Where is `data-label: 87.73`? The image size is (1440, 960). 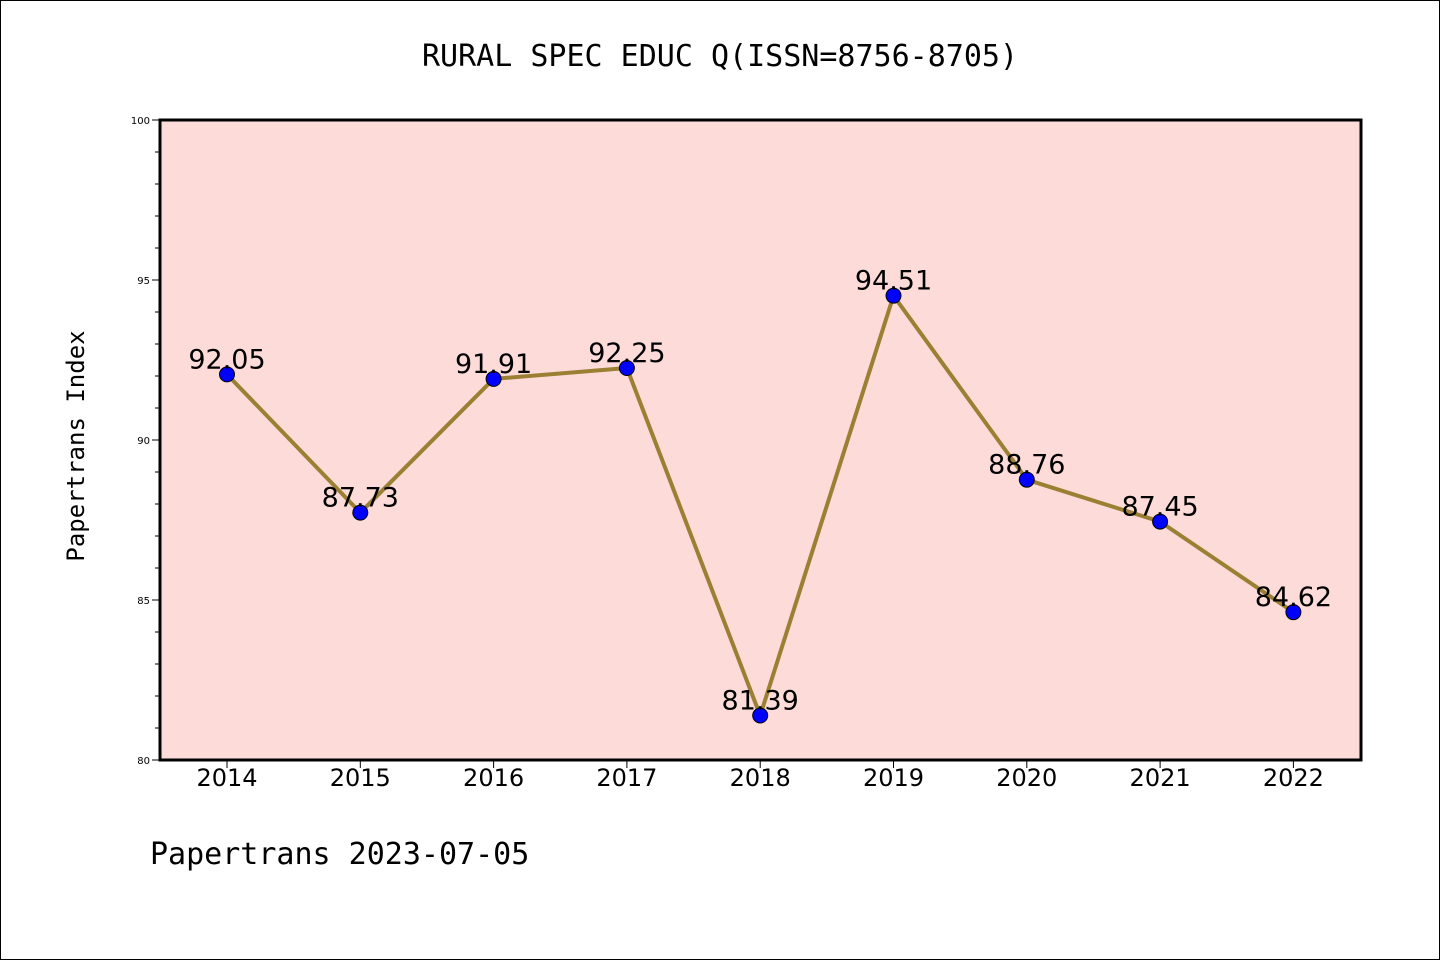
data-label: 87.73 is located at coordinates (360, 498).